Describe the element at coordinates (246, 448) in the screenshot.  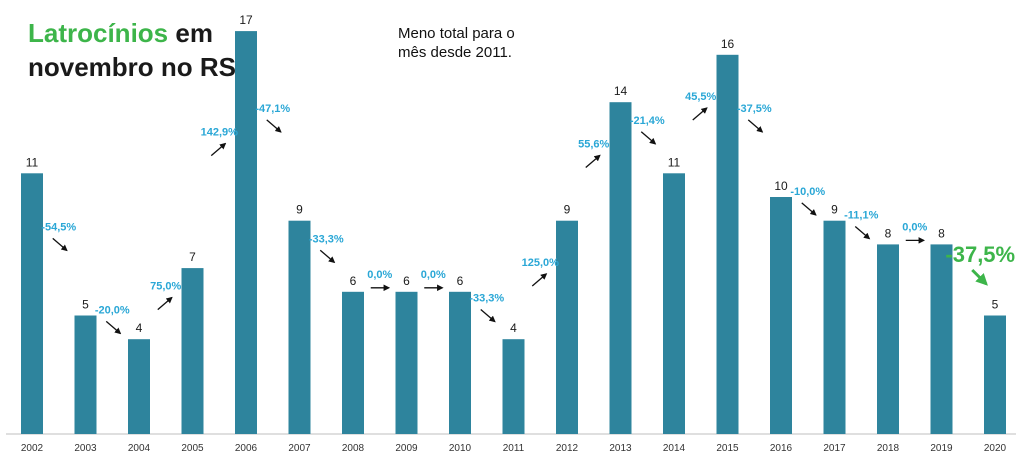
I see `x-tick-2006: 2006` at that location.